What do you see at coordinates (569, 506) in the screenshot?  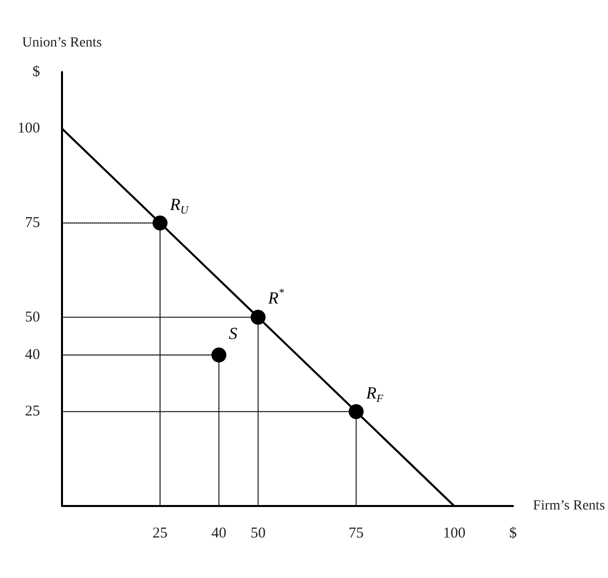 I see `x-axis-title: Firm’s Rents` at bounding box center [569, 506].